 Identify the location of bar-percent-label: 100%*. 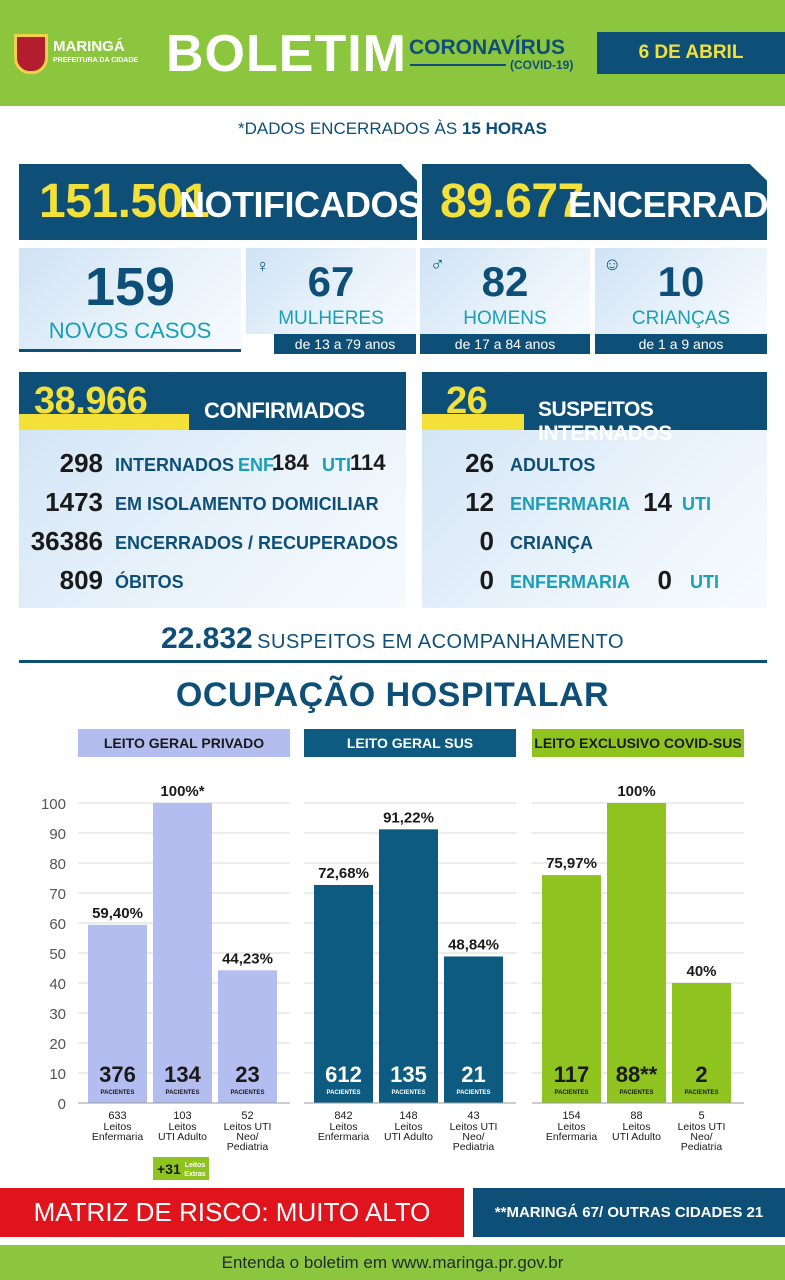
(182, 791).